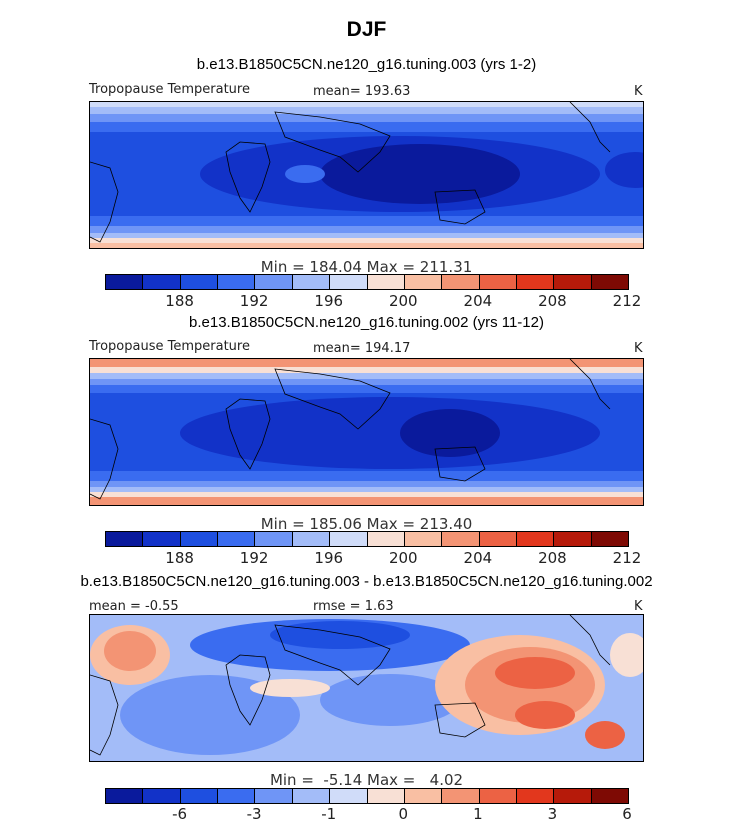 The width and height of the screenshot is (733, 825). I want to click on panel-1-colorbar-ticks: 188 192 196 200 204 208 212, so click(373, 301).